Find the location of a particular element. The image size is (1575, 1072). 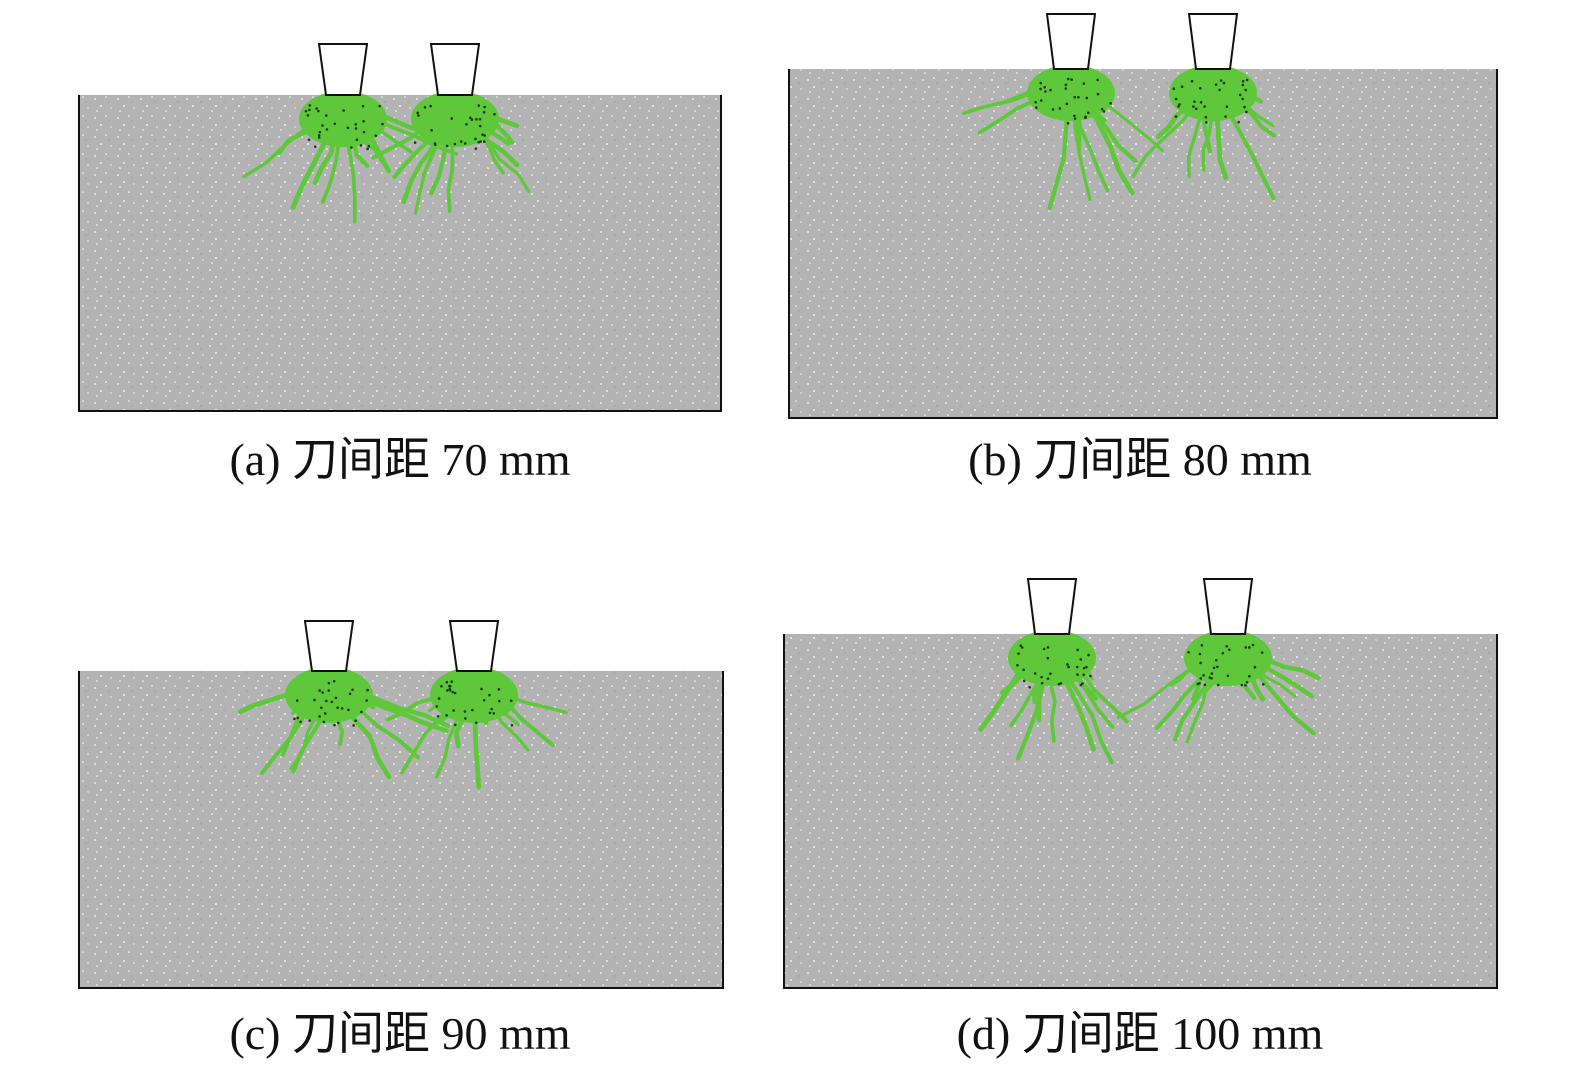

box-border is located at coordinates (1143, 244).